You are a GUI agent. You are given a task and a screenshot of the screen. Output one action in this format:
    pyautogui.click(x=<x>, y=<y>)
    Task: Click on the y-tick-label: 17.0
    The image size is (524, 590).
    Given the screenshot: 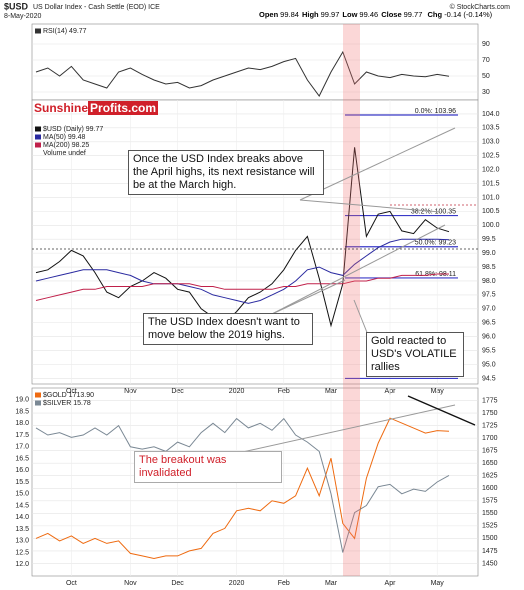 What is the action you would take?
    pyautogui.click(x=22, y=447)
    